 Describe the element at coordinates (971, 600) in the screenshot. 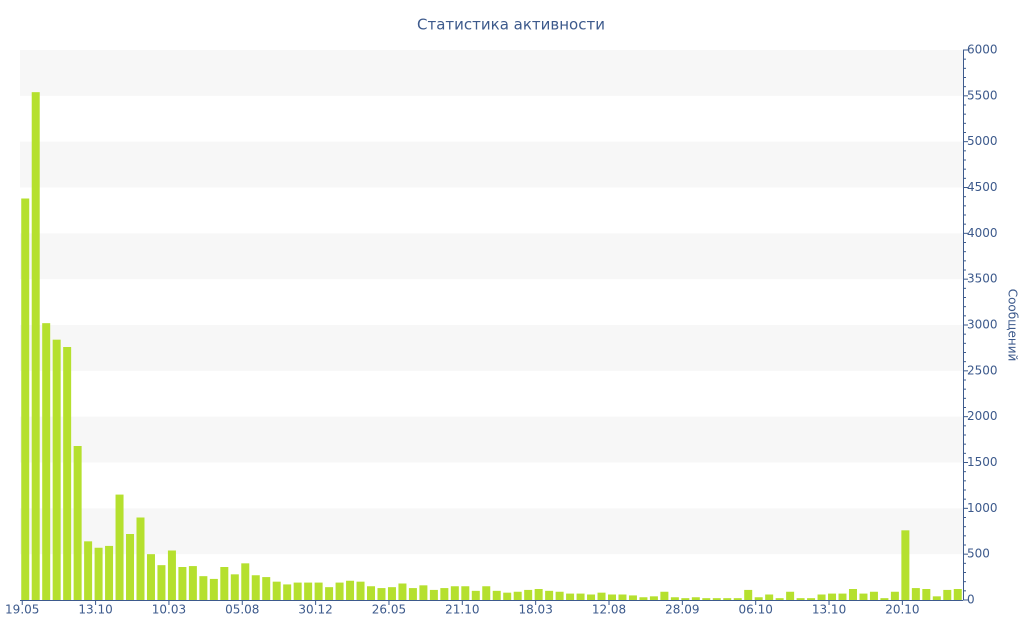

I see `y-tick-label: 0` at that location.